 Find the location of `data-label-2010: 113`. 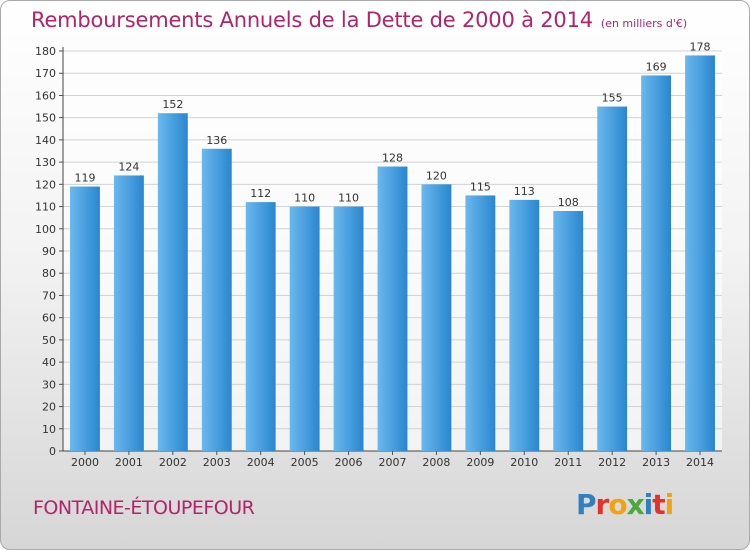

data-label-2010: 113 is located at coordinates (524, 191).